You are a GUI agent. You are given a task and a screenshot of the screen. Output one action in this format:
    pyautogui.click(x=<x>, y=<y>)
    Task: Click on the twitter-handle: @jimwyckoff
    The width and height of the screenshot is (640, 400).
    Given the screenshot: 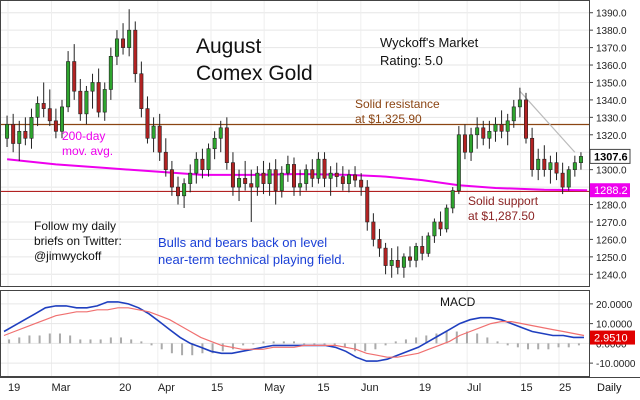 What is the action you would take?
    pyautogui.click(x=68, y=256)
    